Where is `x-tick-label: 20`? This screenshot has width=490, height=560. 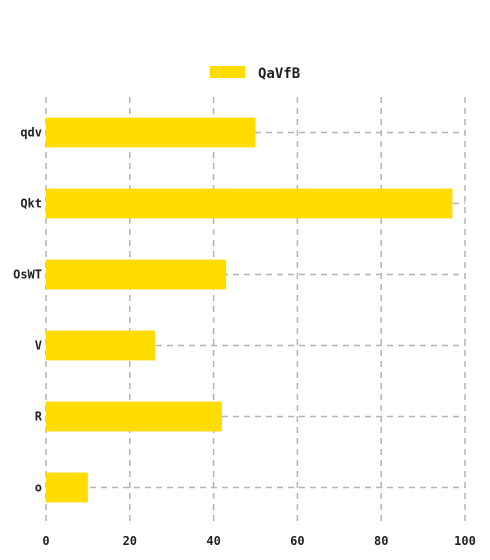
x-tick-label: 20 is located at coordinates (130, 541).